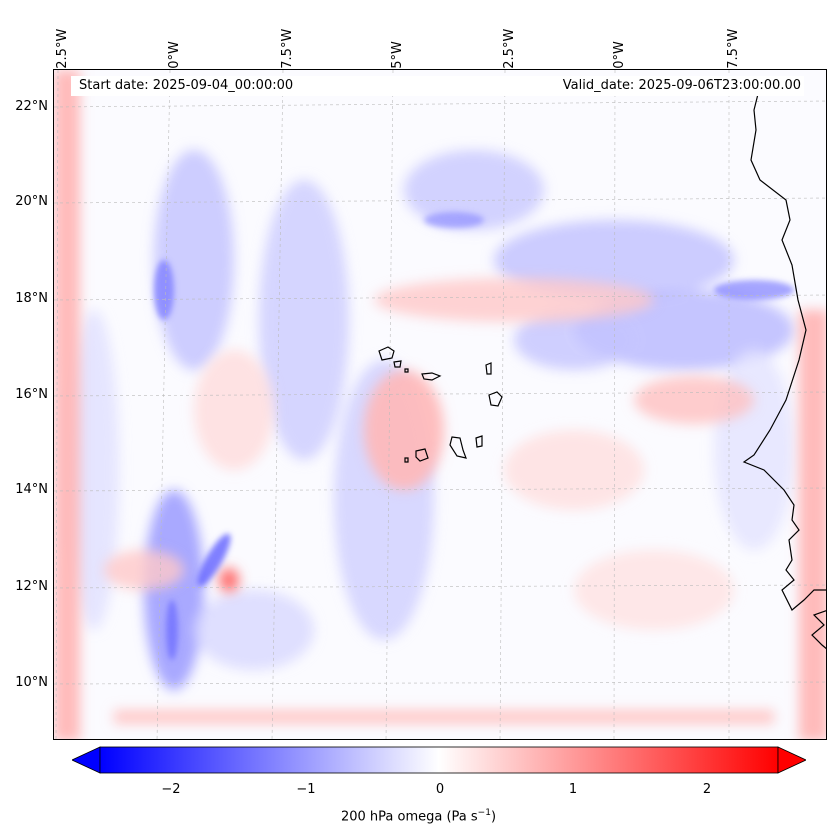 The image size is (837, 839). What do you see at coordinates (31, 586) in the screenshot?
I see `lat-label-12n: 12°N` at bounding box center [31, 586].